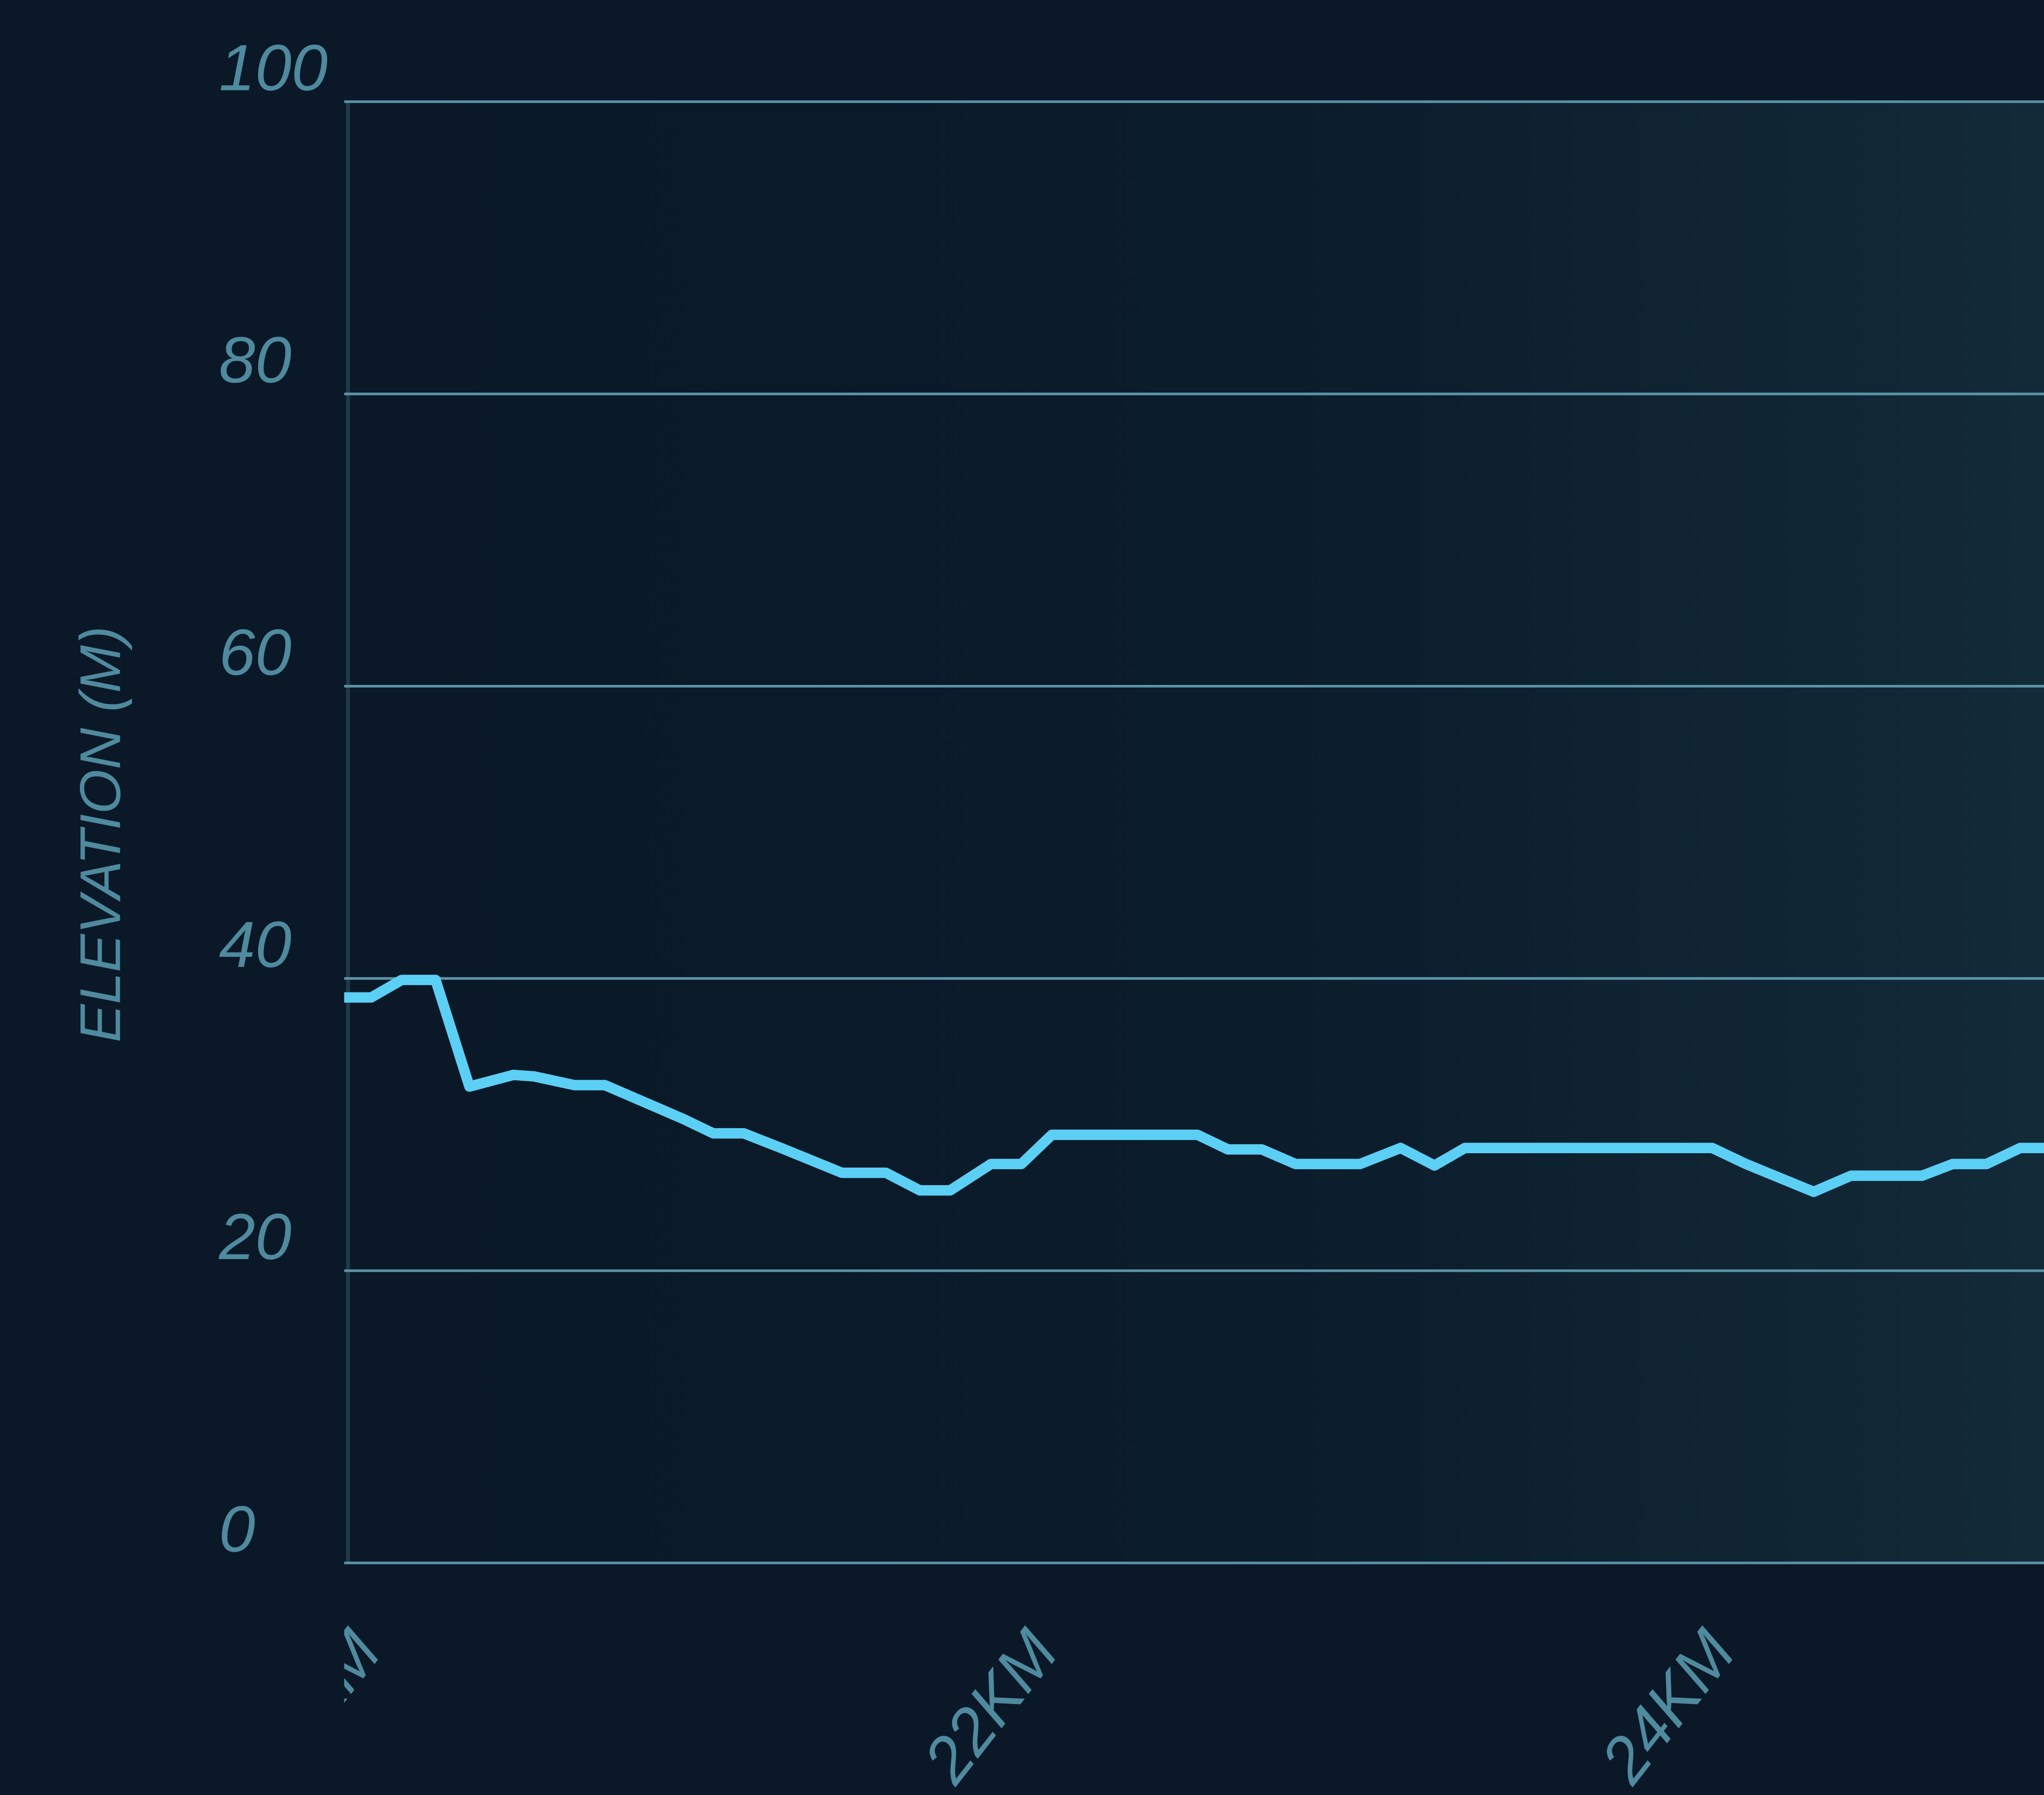  What do you see at coordinates (255, 944) in the screenshot?
I see `y-tick-label: 40` at bounding box center [255, 944].